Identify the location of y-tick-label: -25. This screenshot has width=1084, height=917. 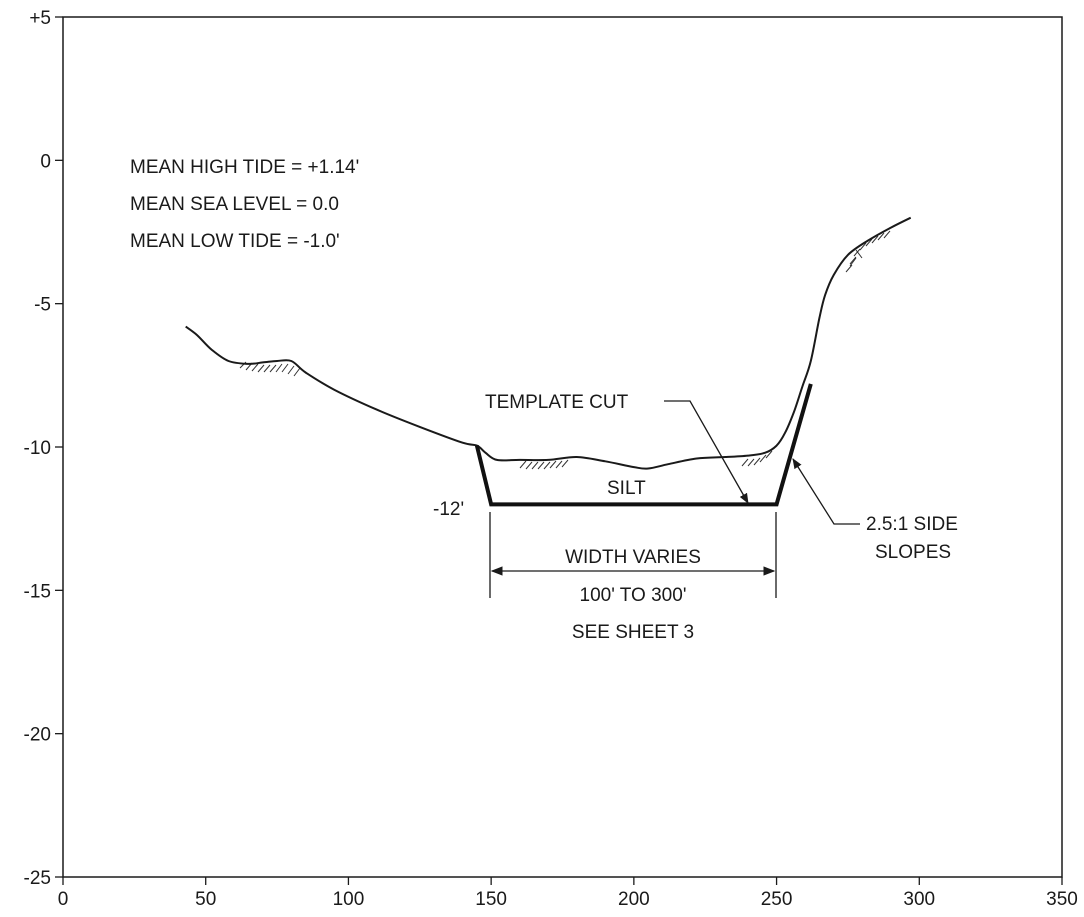
(37, 878).